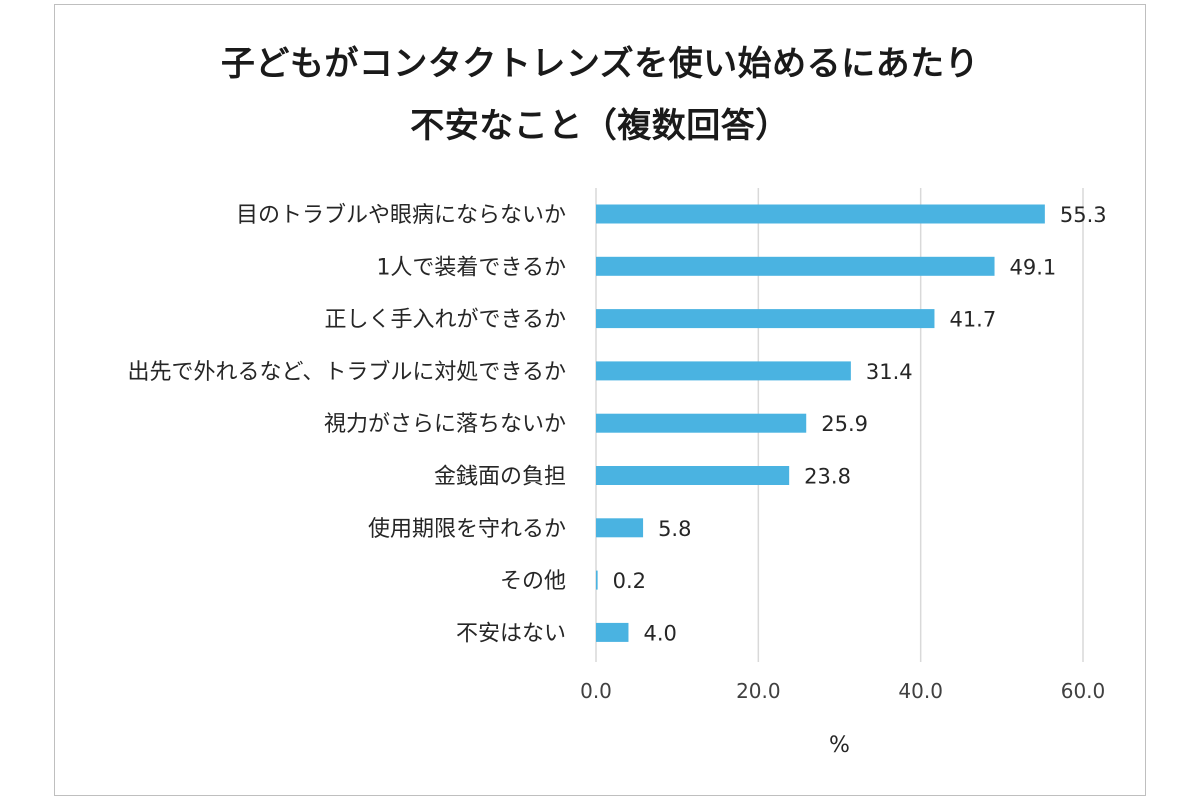 The height and width of the screenshot is (800, 1200). What do you see at coordinates (401, 215) in the screenshot?
I see `category-label: 目のトラブルや眼病にならないか` at bounding box center [401, 215].